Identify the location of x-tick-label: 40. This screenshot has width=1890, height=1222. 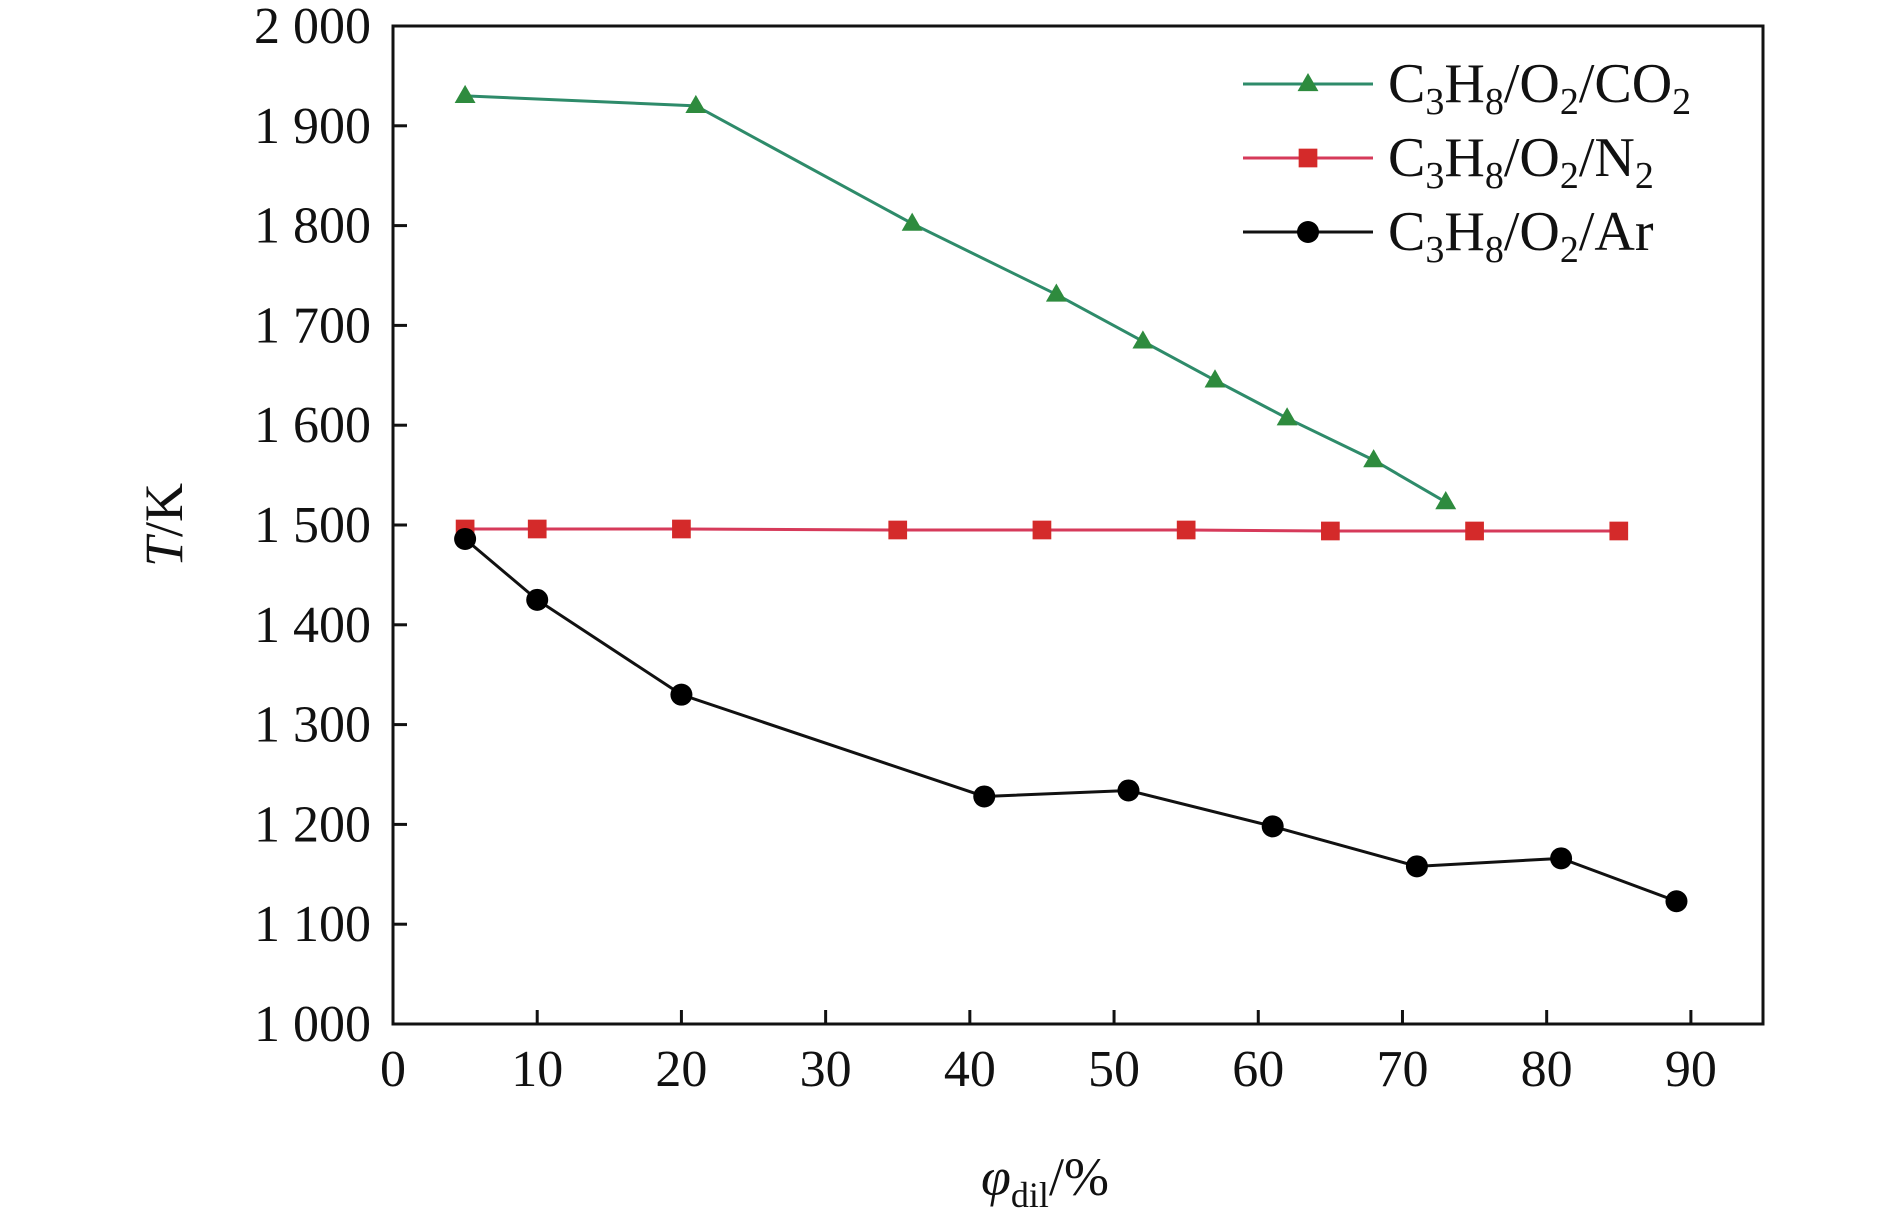
(970, 1069).